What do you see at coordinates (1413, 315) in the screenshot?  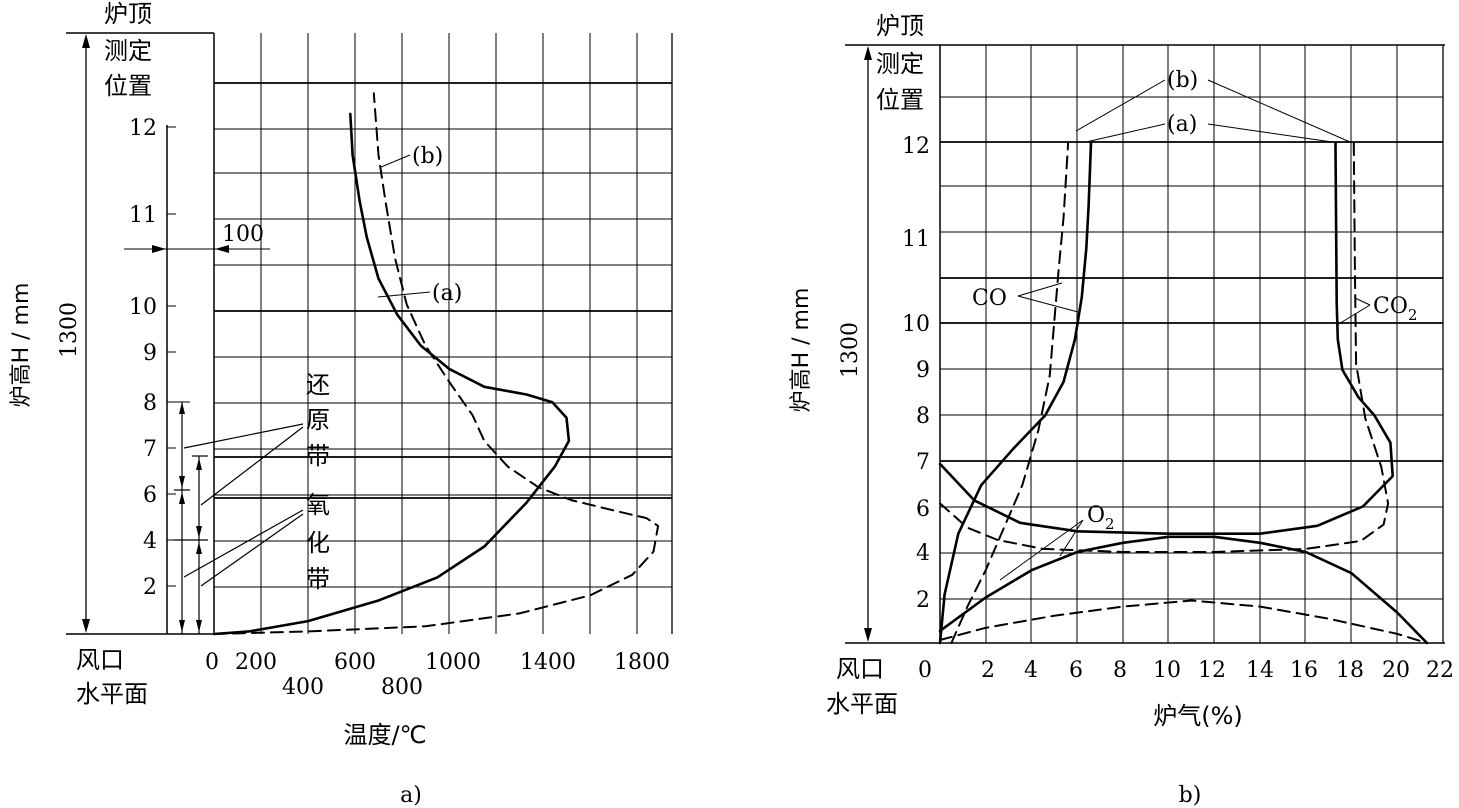 I see `label-co2-sub: 2` at bounding box center [1413, 315].